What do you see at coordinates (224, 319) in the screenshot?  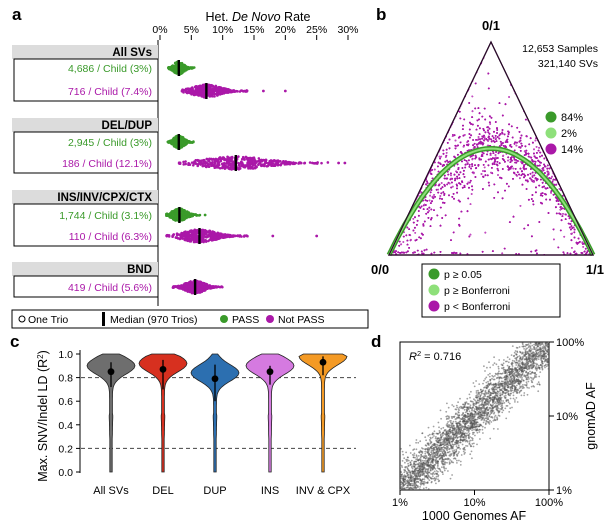 I see `pass-marker` at bounding box center [224, 319].